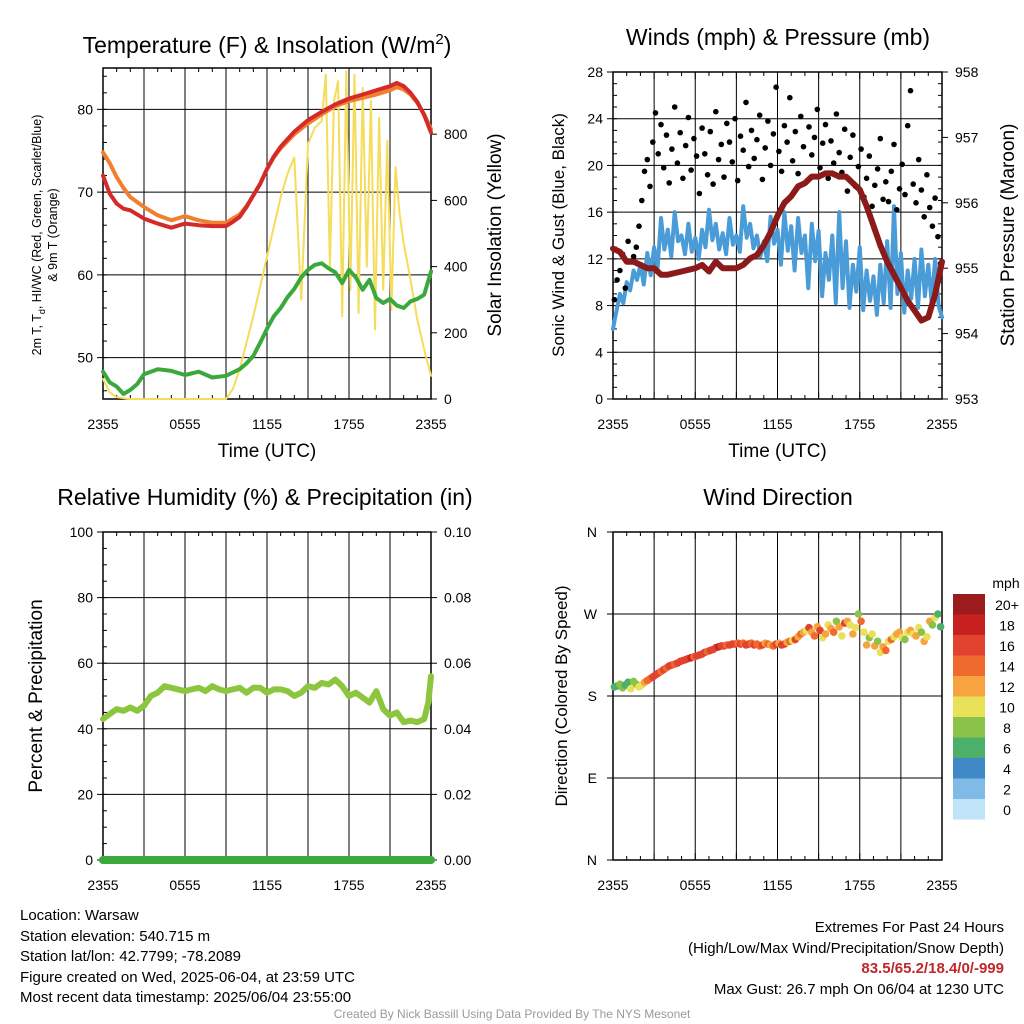 The image size is (1024, 1024). Describe the element at coordinates (85, 794) in the screenshot. I see `y-tick-label-left: 20` at that location.